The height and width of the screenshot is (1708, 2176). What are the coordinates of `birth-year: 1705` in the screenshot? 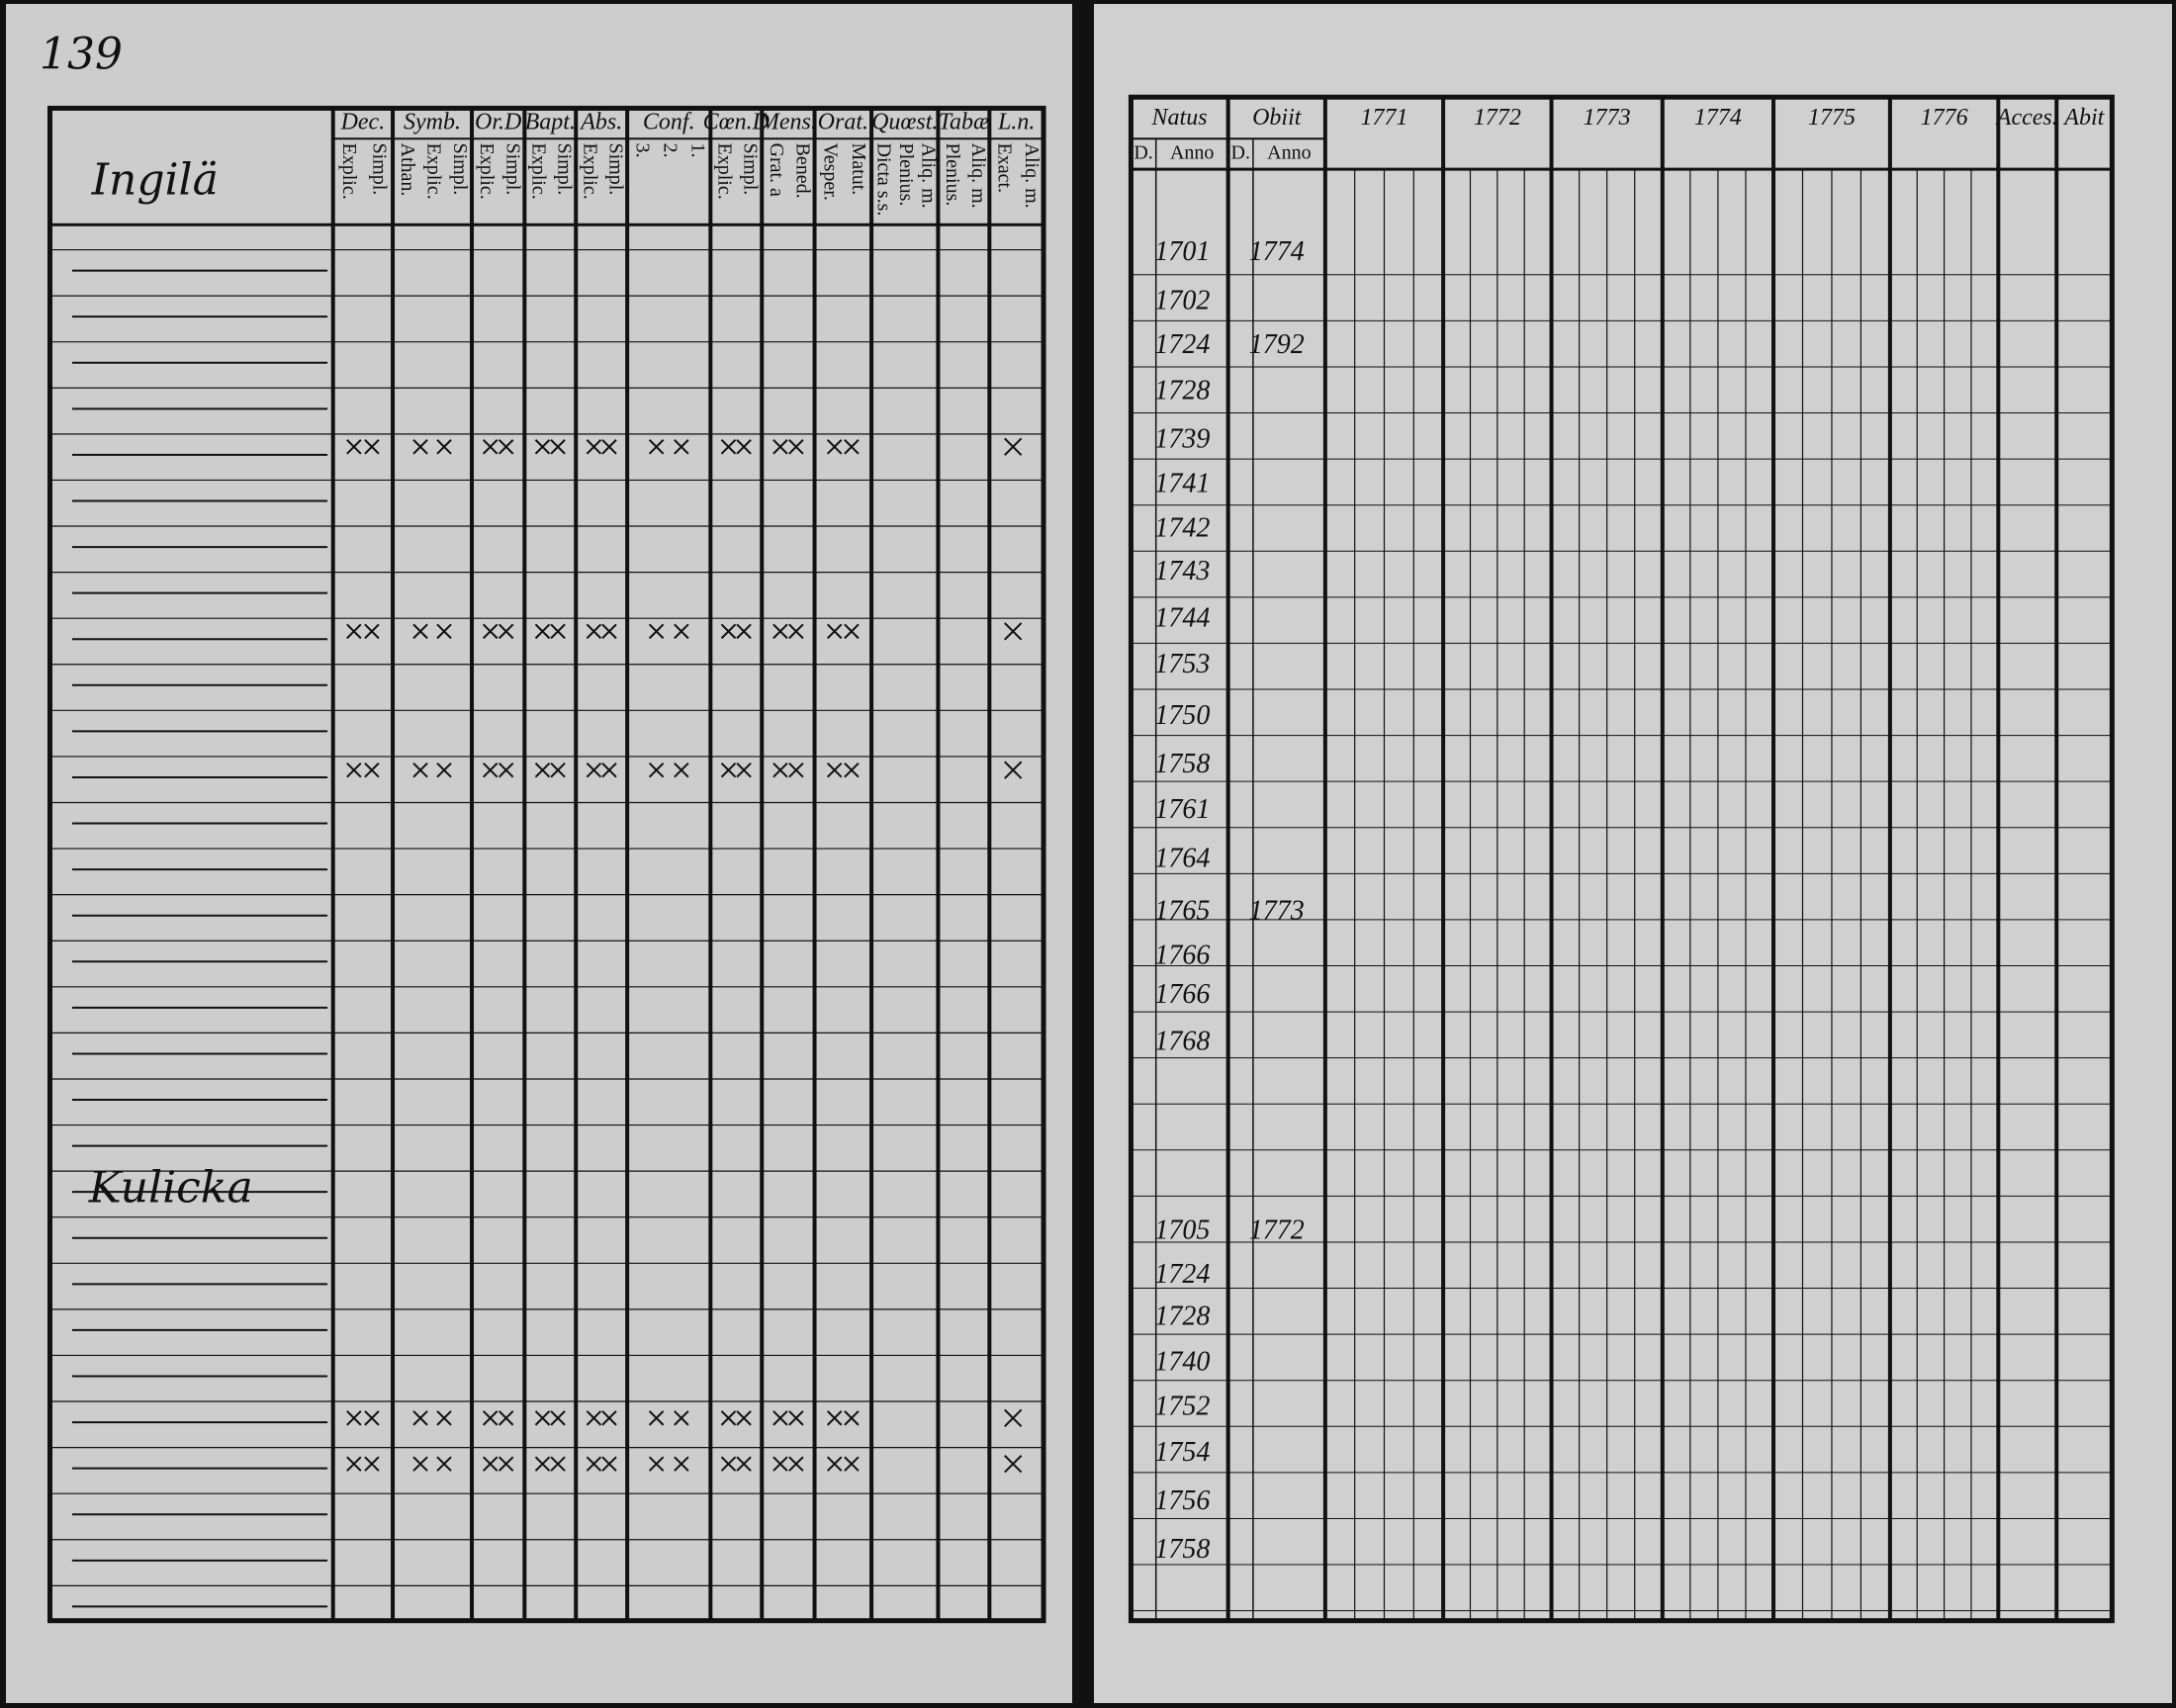 It's located at (1182, 1229).